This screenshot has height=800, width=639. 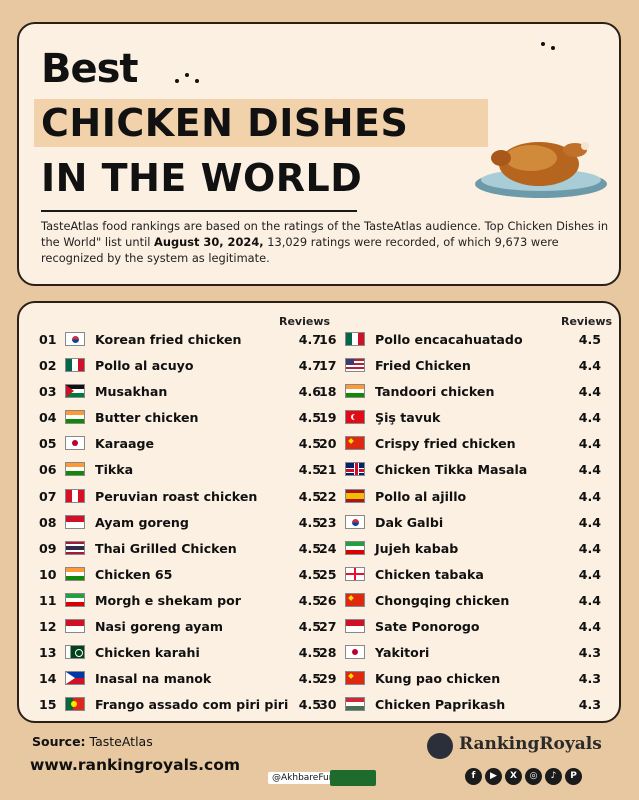 I want to click on rank-number: 25, so click(x=328, y=574).